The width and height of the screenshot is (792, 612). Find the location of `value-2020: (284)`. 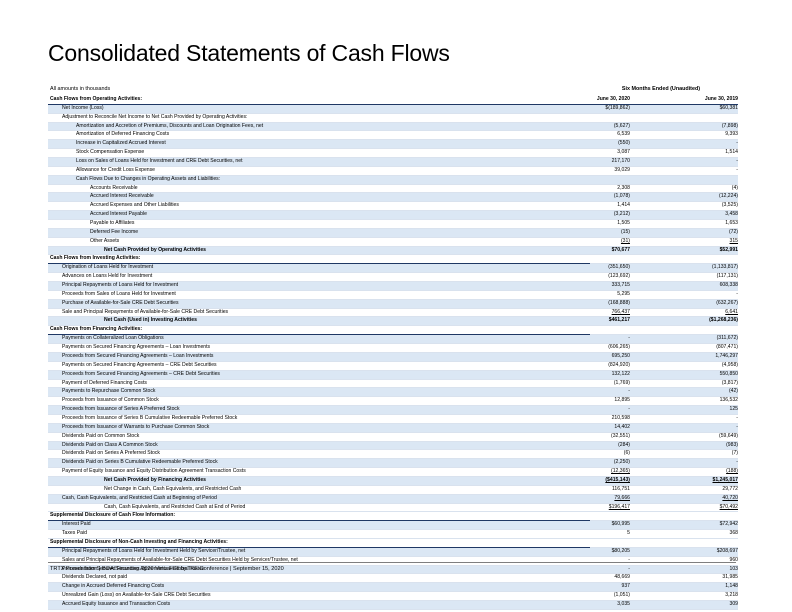

value-2020: (284) is located at coordinates (624, 444).